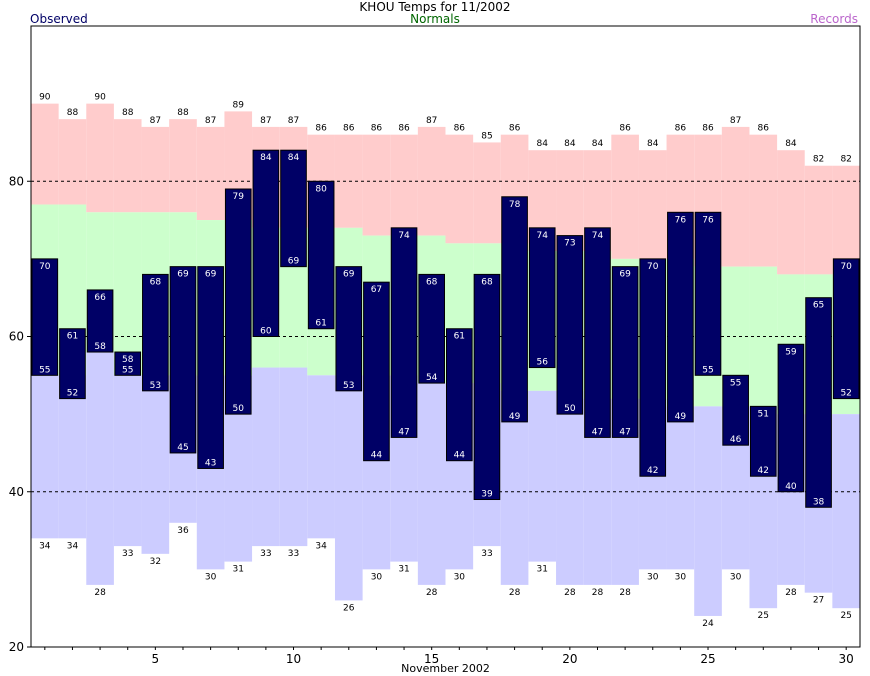 The height and width of the screenshot is (676, 870). Describe the element at coordinates (681, 417) in the screenshot. I see `observed-low-label: 49` at that location.